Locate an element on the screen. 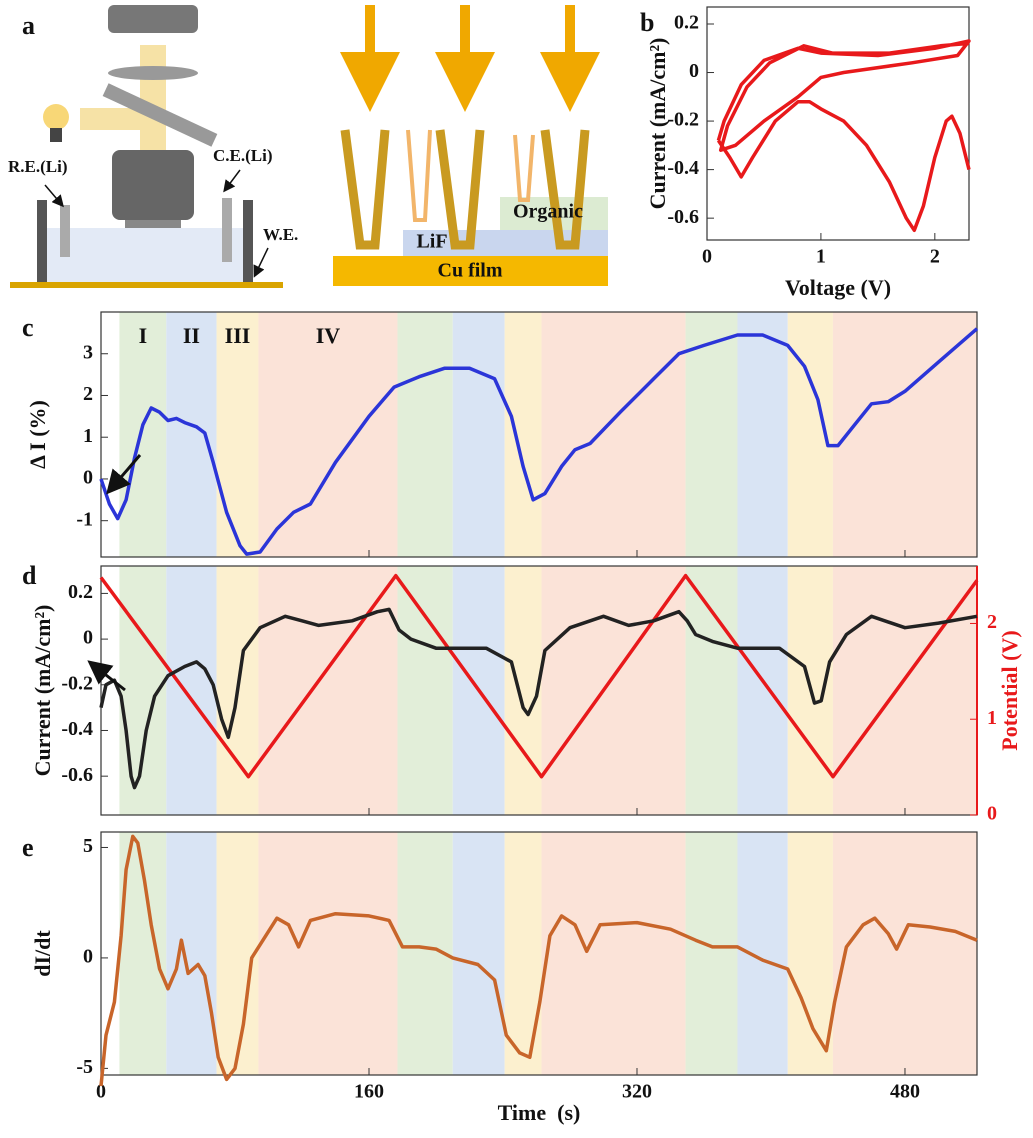  x-axis-title: Time (s) is located at coordinates (539, 1112).